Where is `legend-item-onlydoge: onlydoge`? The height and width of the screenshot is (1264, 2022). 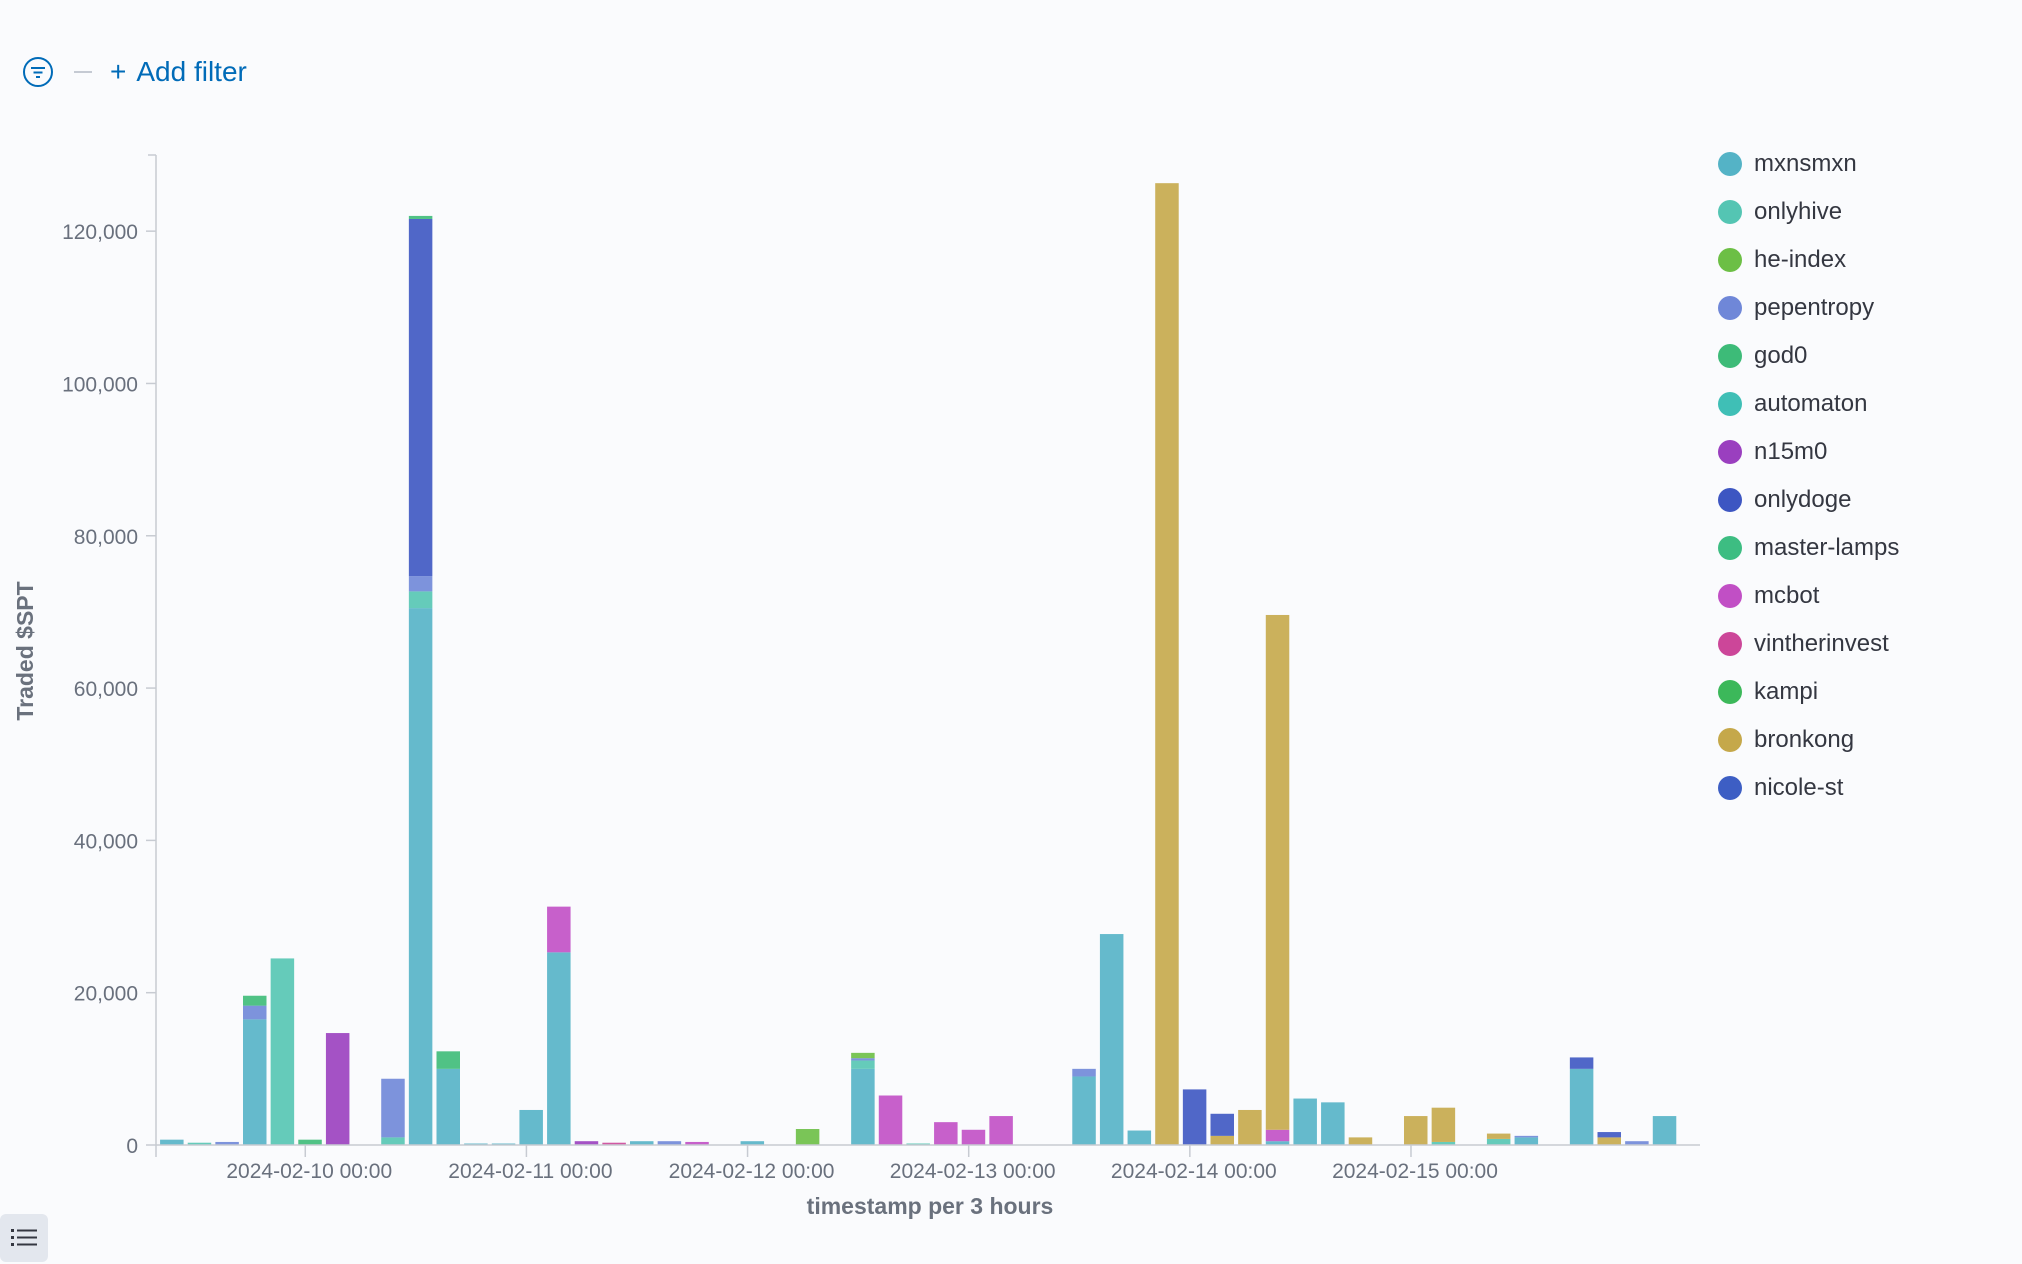 legend-item-onlydoge: onlydoge is located at coordinates (1808, 500).